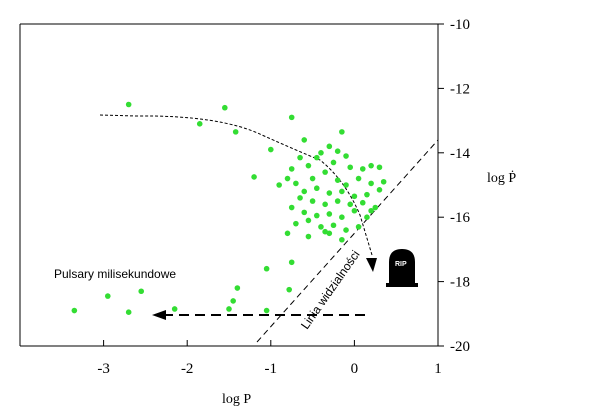  What do you see at coordinates (271, 369) in the screenshot?
I see `x-tick-label: -1` at bounding box center [271, 369].